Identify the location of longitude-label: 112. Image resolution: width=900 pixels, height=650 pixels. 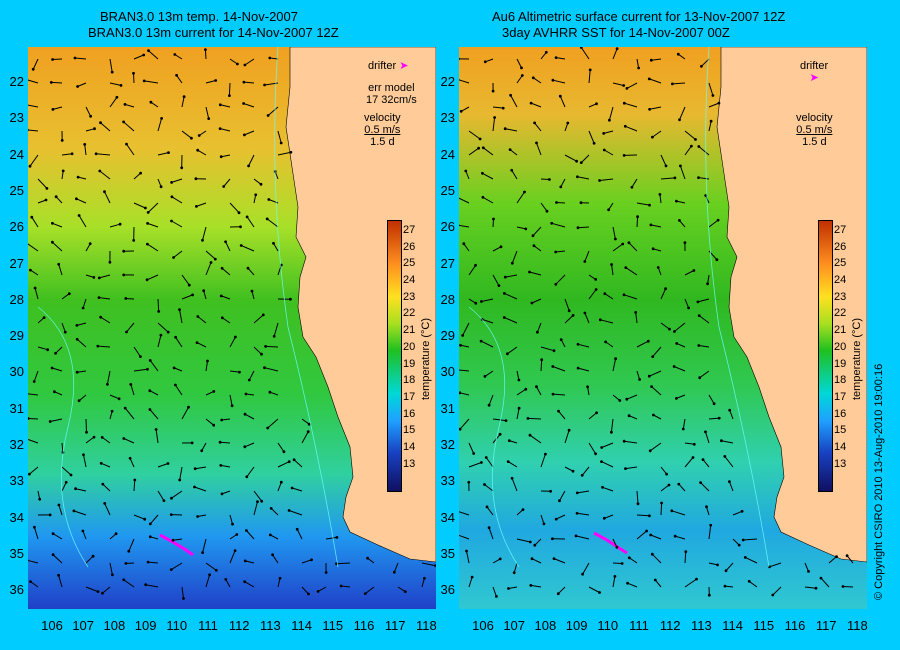
(239, 625).